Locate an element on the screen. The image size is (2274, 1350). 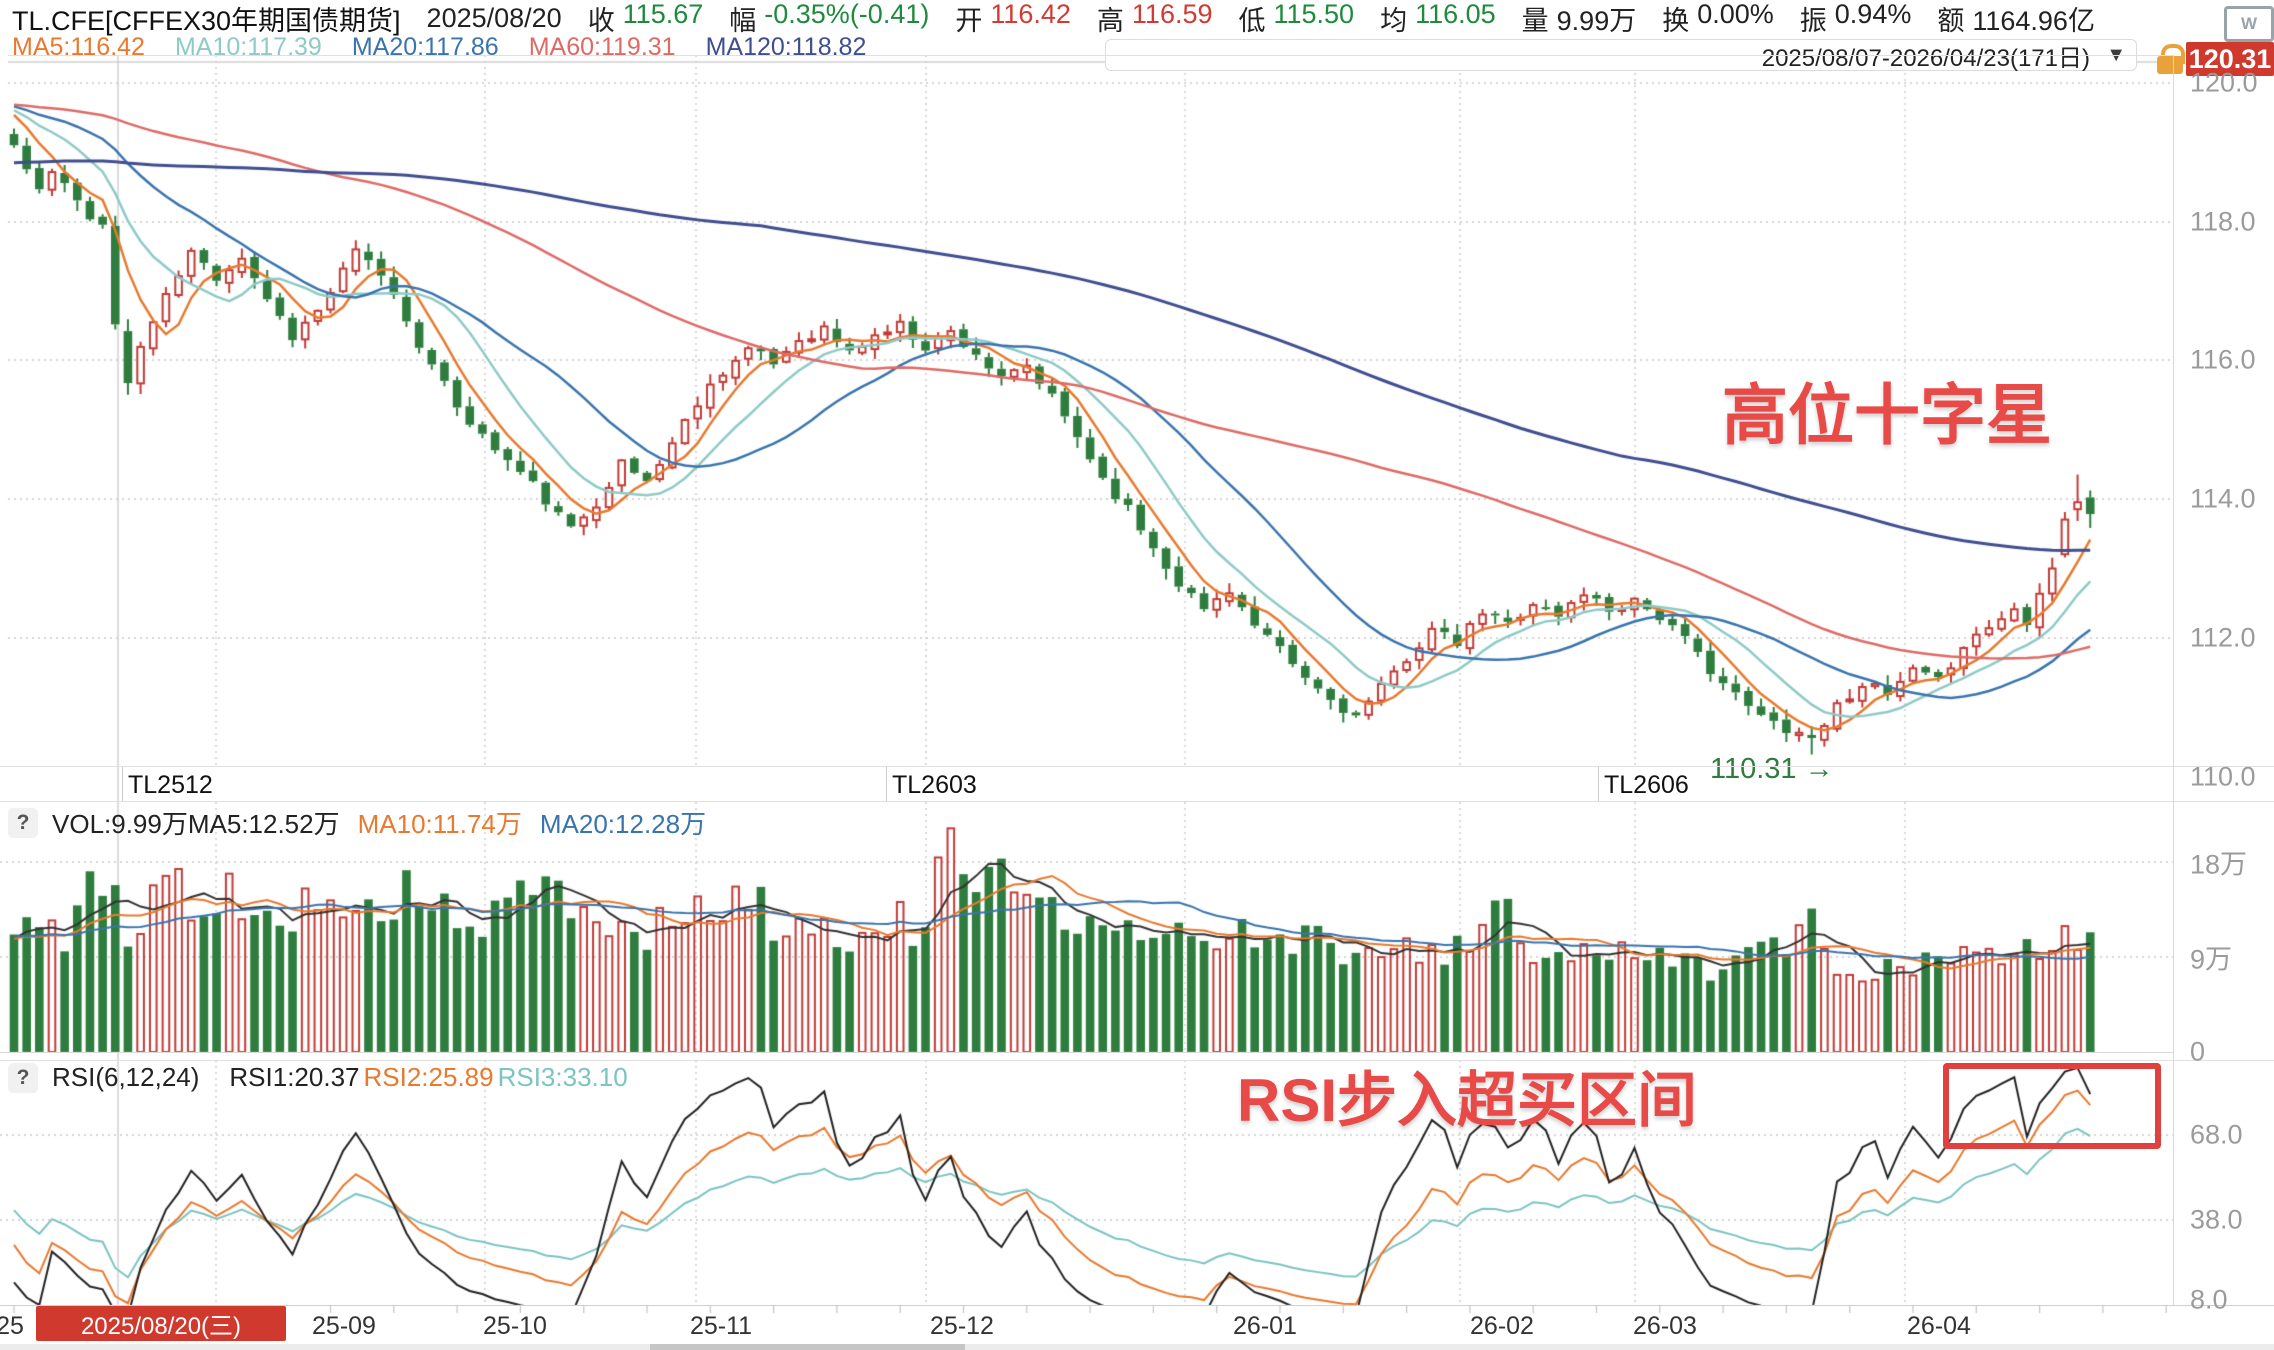
quote-field-均: 均 116.05 is located at coordinates (1438, 18).